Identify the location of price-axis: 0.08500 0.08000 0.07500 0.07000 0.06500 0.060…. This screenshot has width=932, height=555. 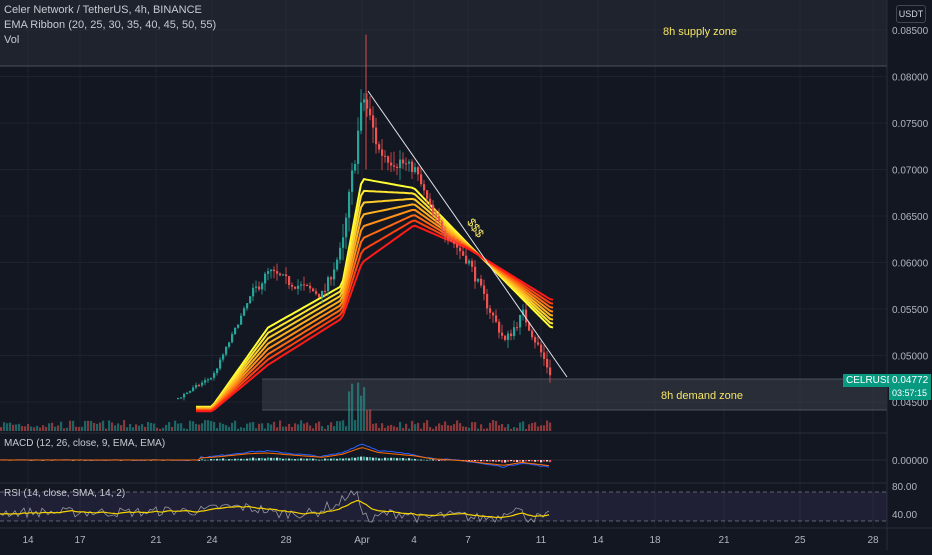
(910, 217).